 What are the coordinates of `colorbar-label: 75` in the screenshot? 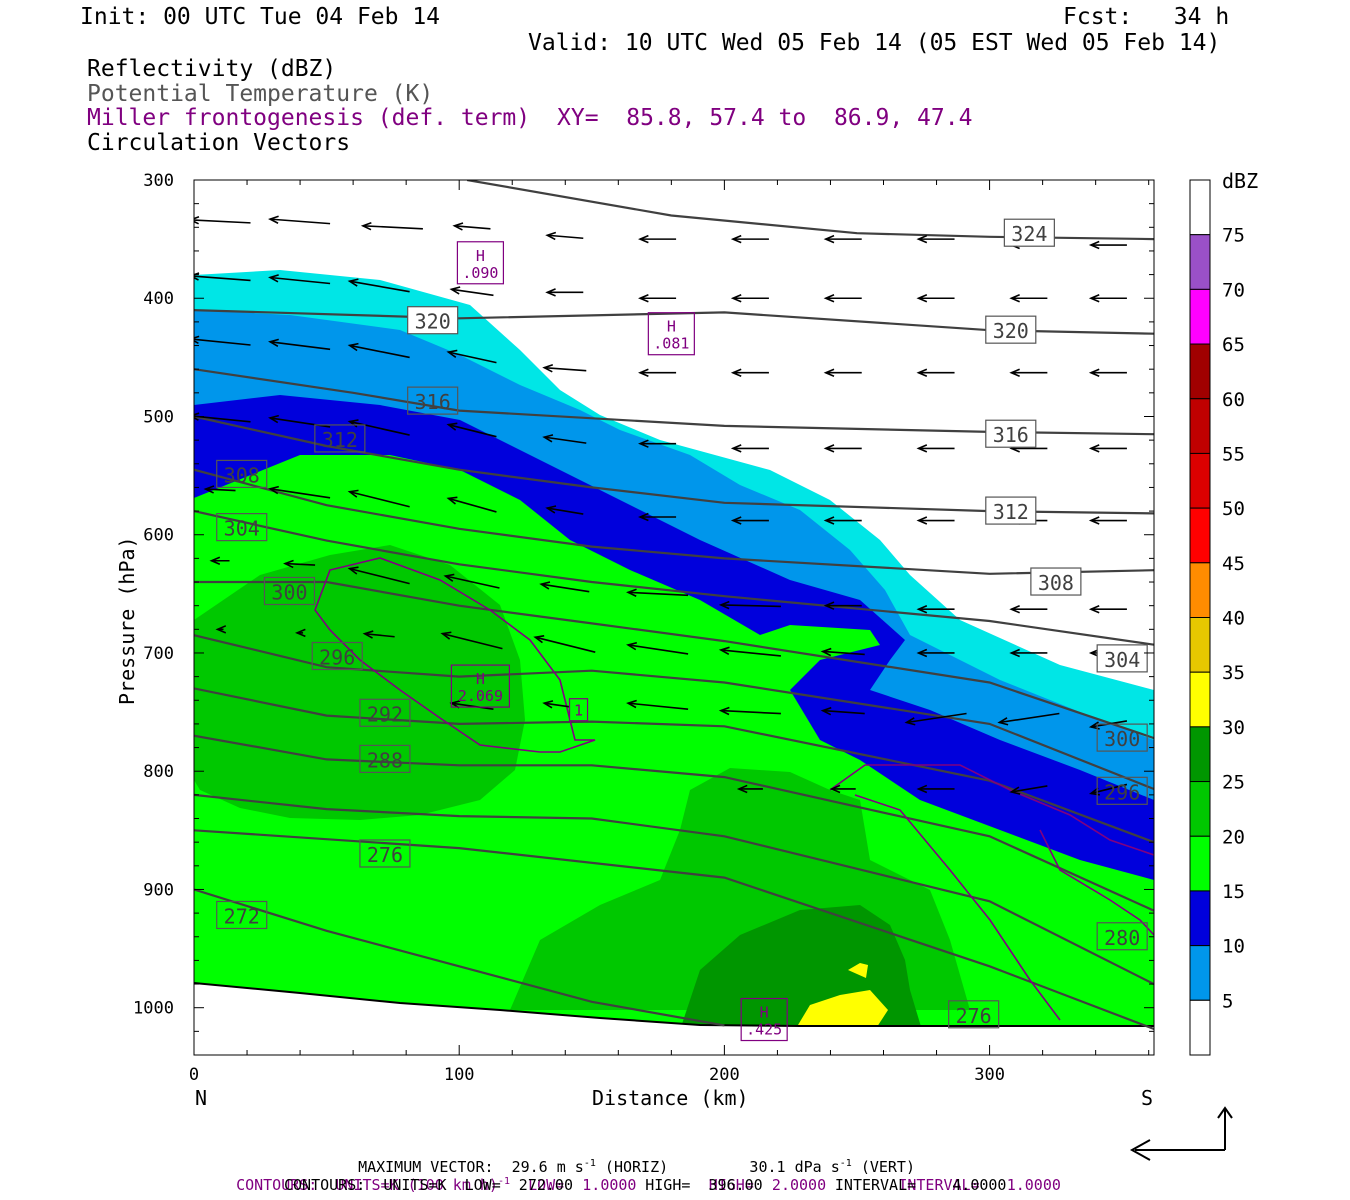 It's located at (1233, 236).